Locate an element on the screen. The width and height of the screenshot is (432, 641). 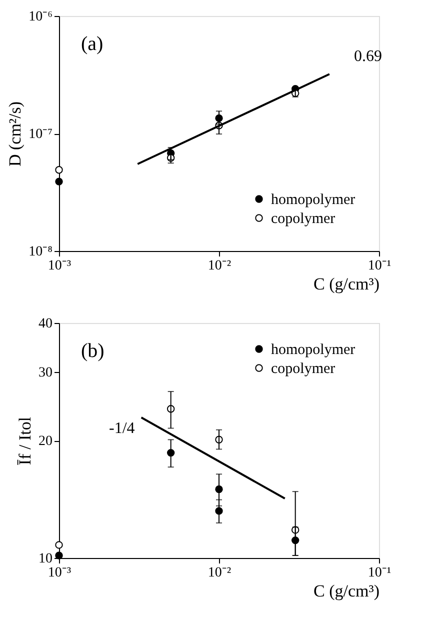
y-tick-label: 10⁻⁶ is located at coordinates (40, 17).